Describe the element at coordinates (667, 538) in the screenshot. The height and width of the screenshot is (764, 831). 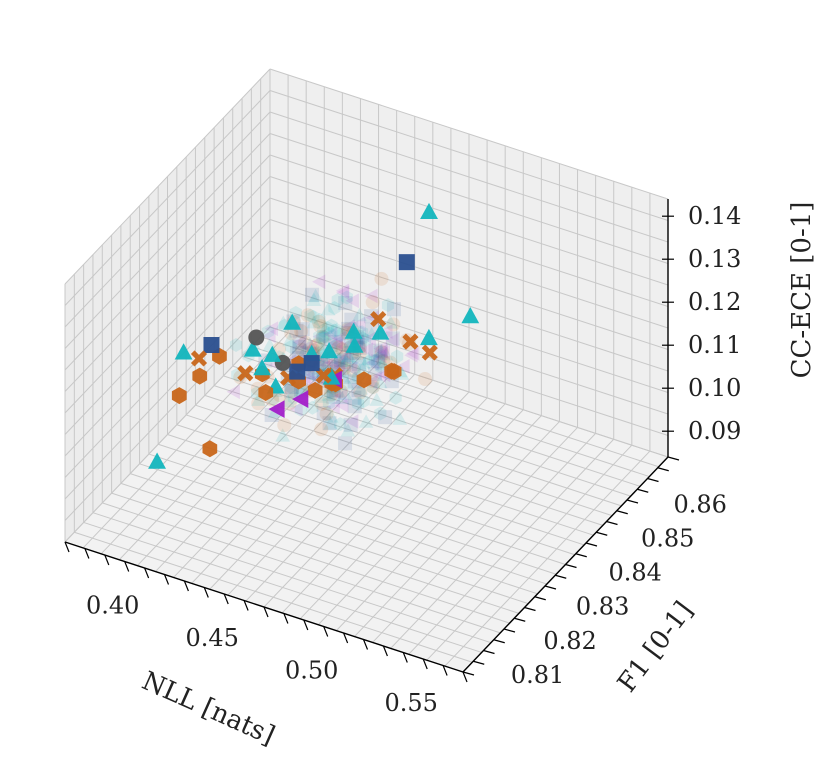
I see `y-tick-label: 0.85` at that location.